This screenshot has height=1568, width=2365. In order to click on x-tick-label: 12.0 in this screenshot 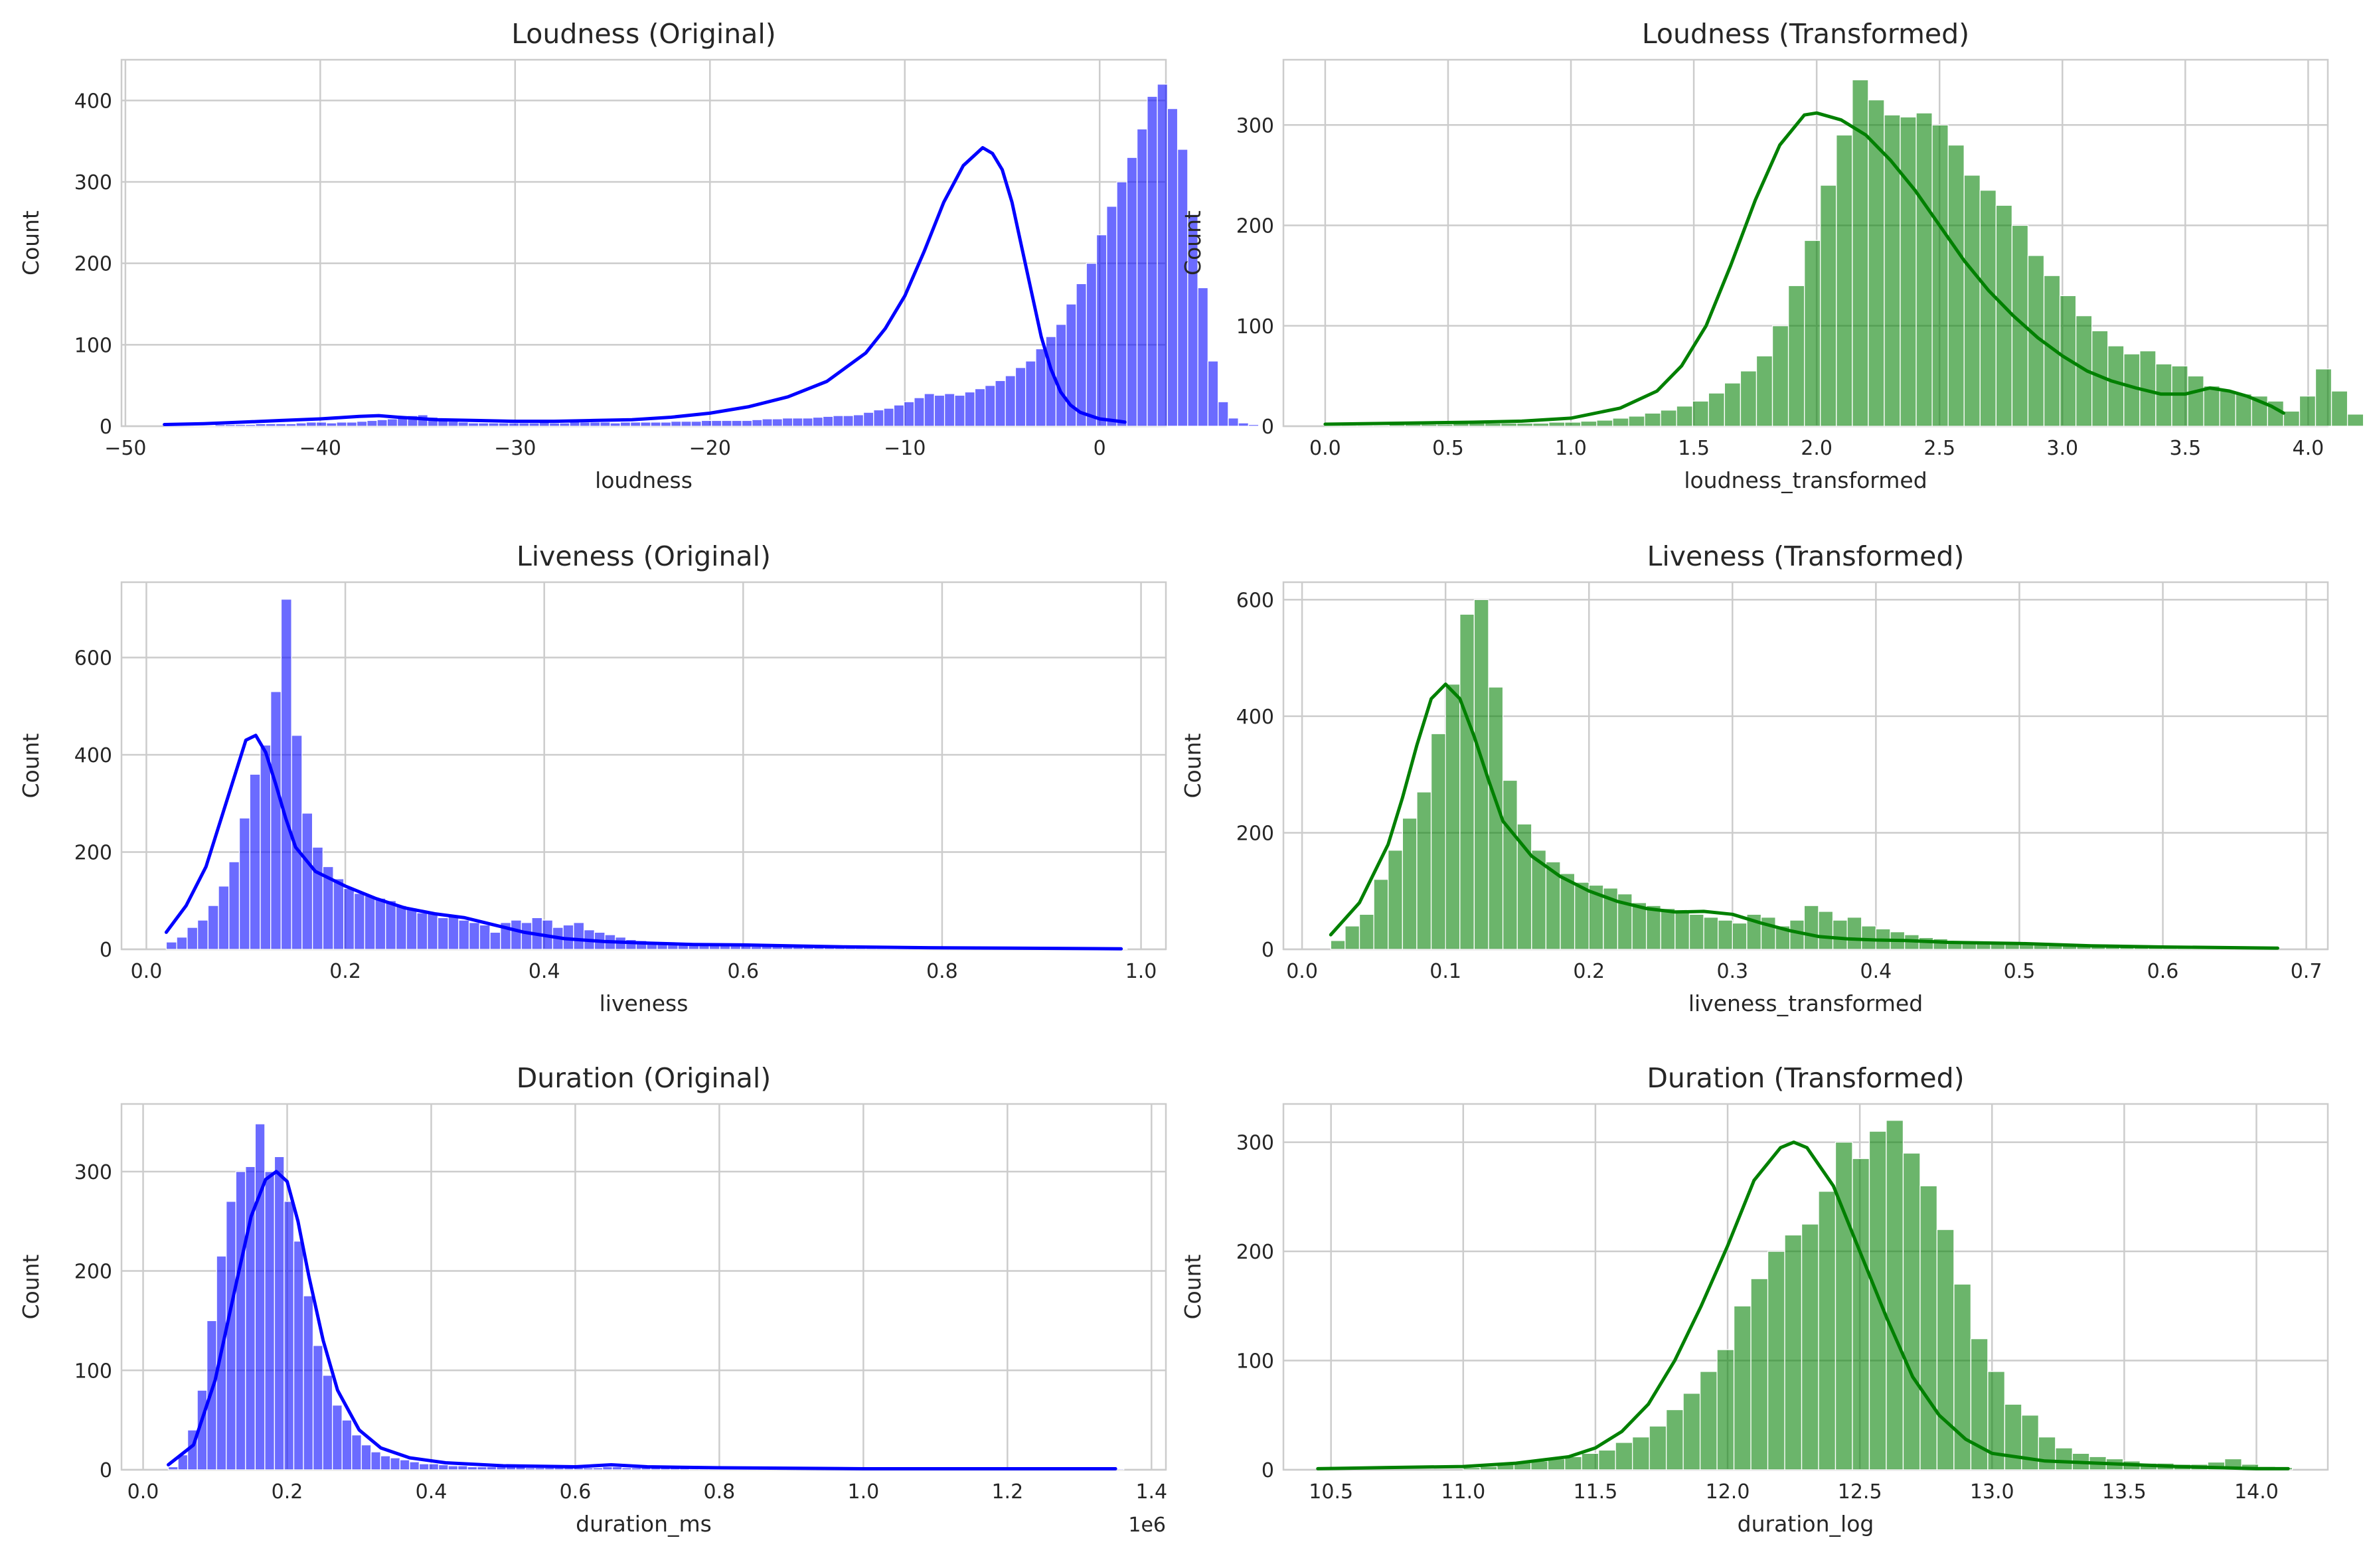, I will do `click(1728, 1492)`.